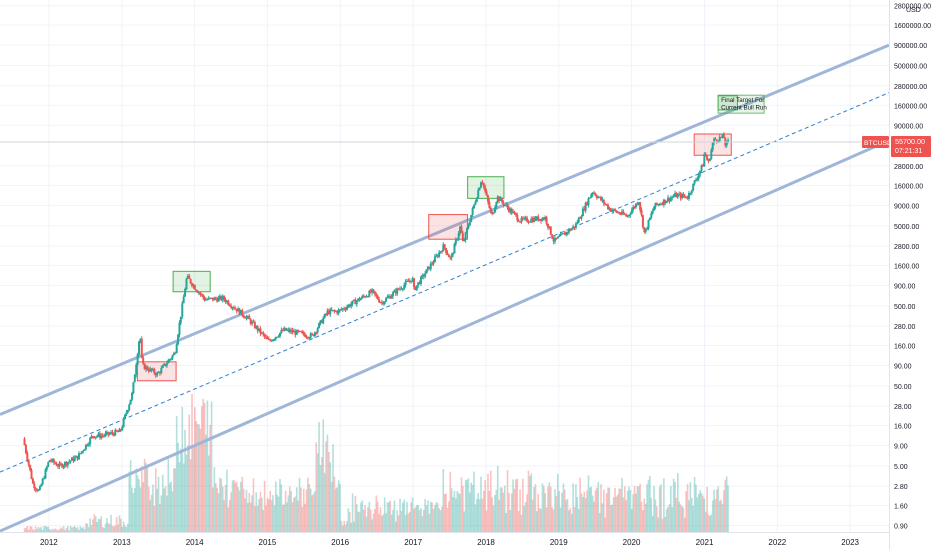  I want to click on x-tick-label: 2021, so click(705, 542).